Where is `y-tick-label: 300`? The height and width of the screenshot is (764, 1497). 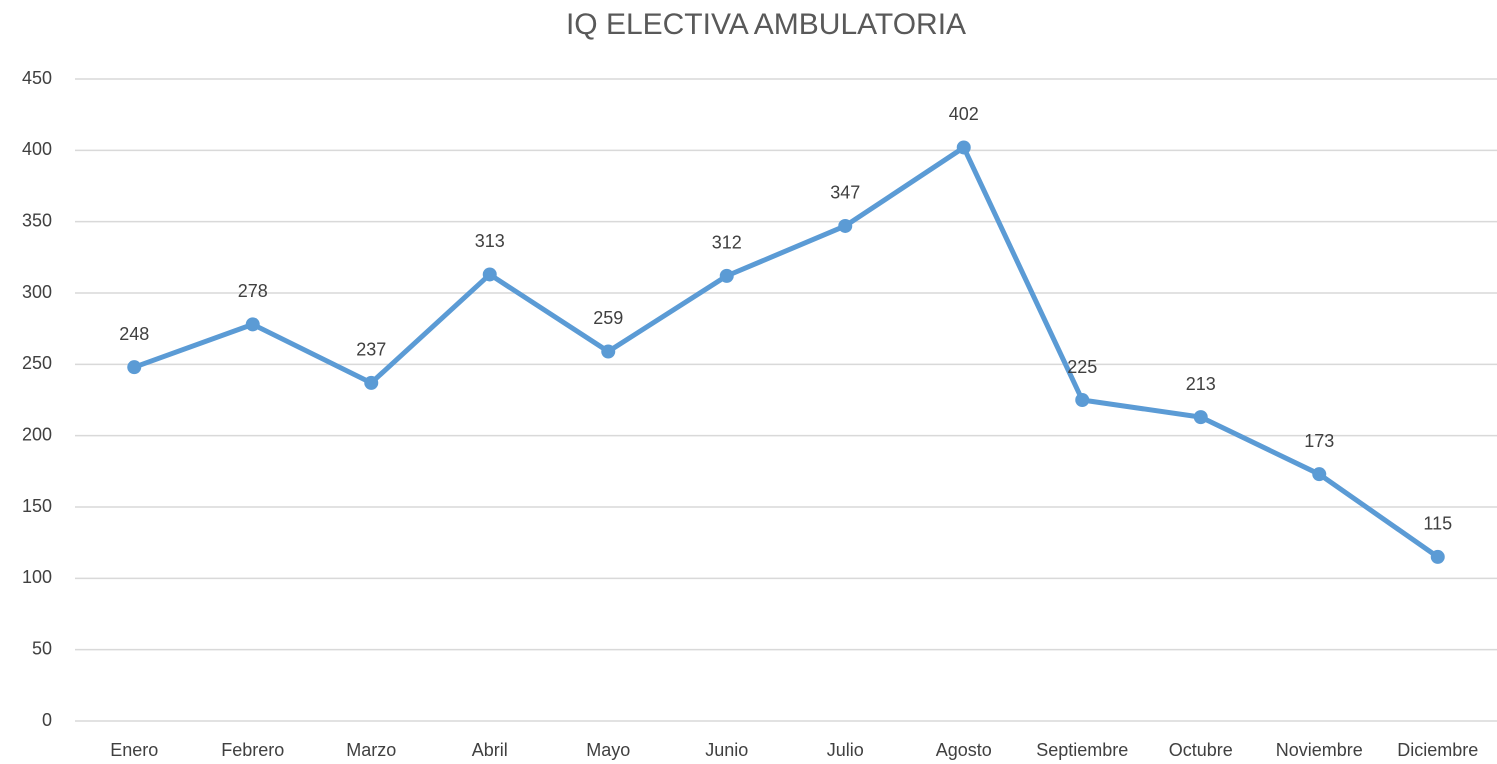
y-tick-label: 300 is located at coordinates (37, 292).